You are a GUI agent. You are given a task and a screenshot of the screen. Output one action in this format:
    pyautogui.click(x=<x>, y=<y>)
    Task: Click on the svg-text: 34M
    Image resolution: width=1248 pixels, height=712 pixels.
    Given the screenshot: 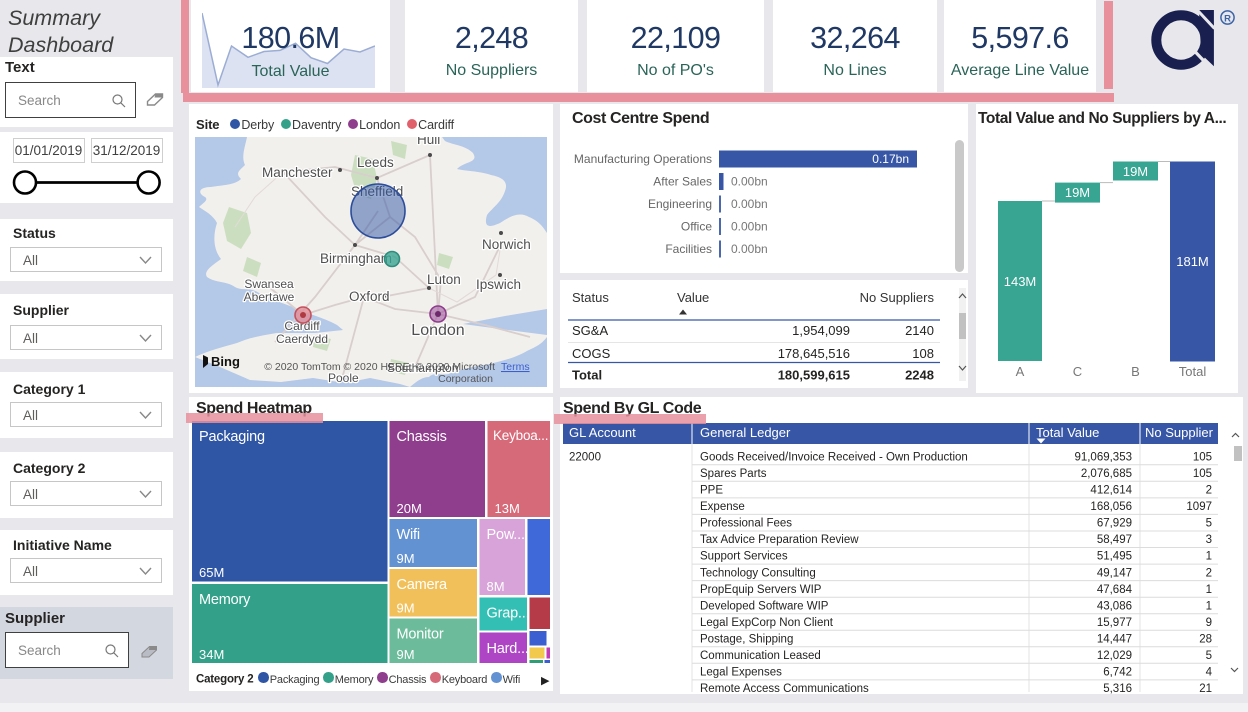 What is the action you would take?
    pyautogui.click(x=211, y=654)
    